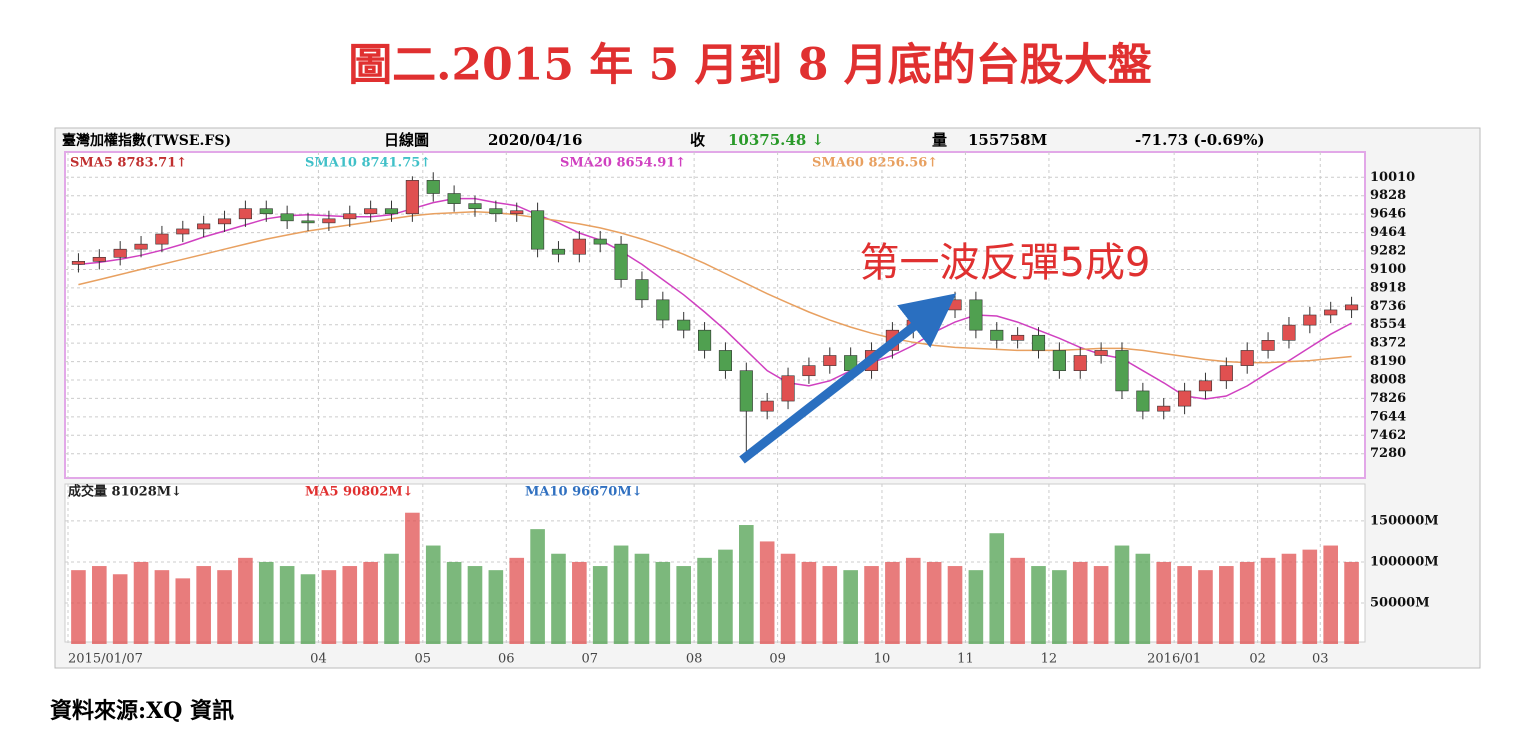 Image resolution: width=1536 pixels, height=756 pixels. I want to click on y-tick-label: 8554, so click(1388, 324).